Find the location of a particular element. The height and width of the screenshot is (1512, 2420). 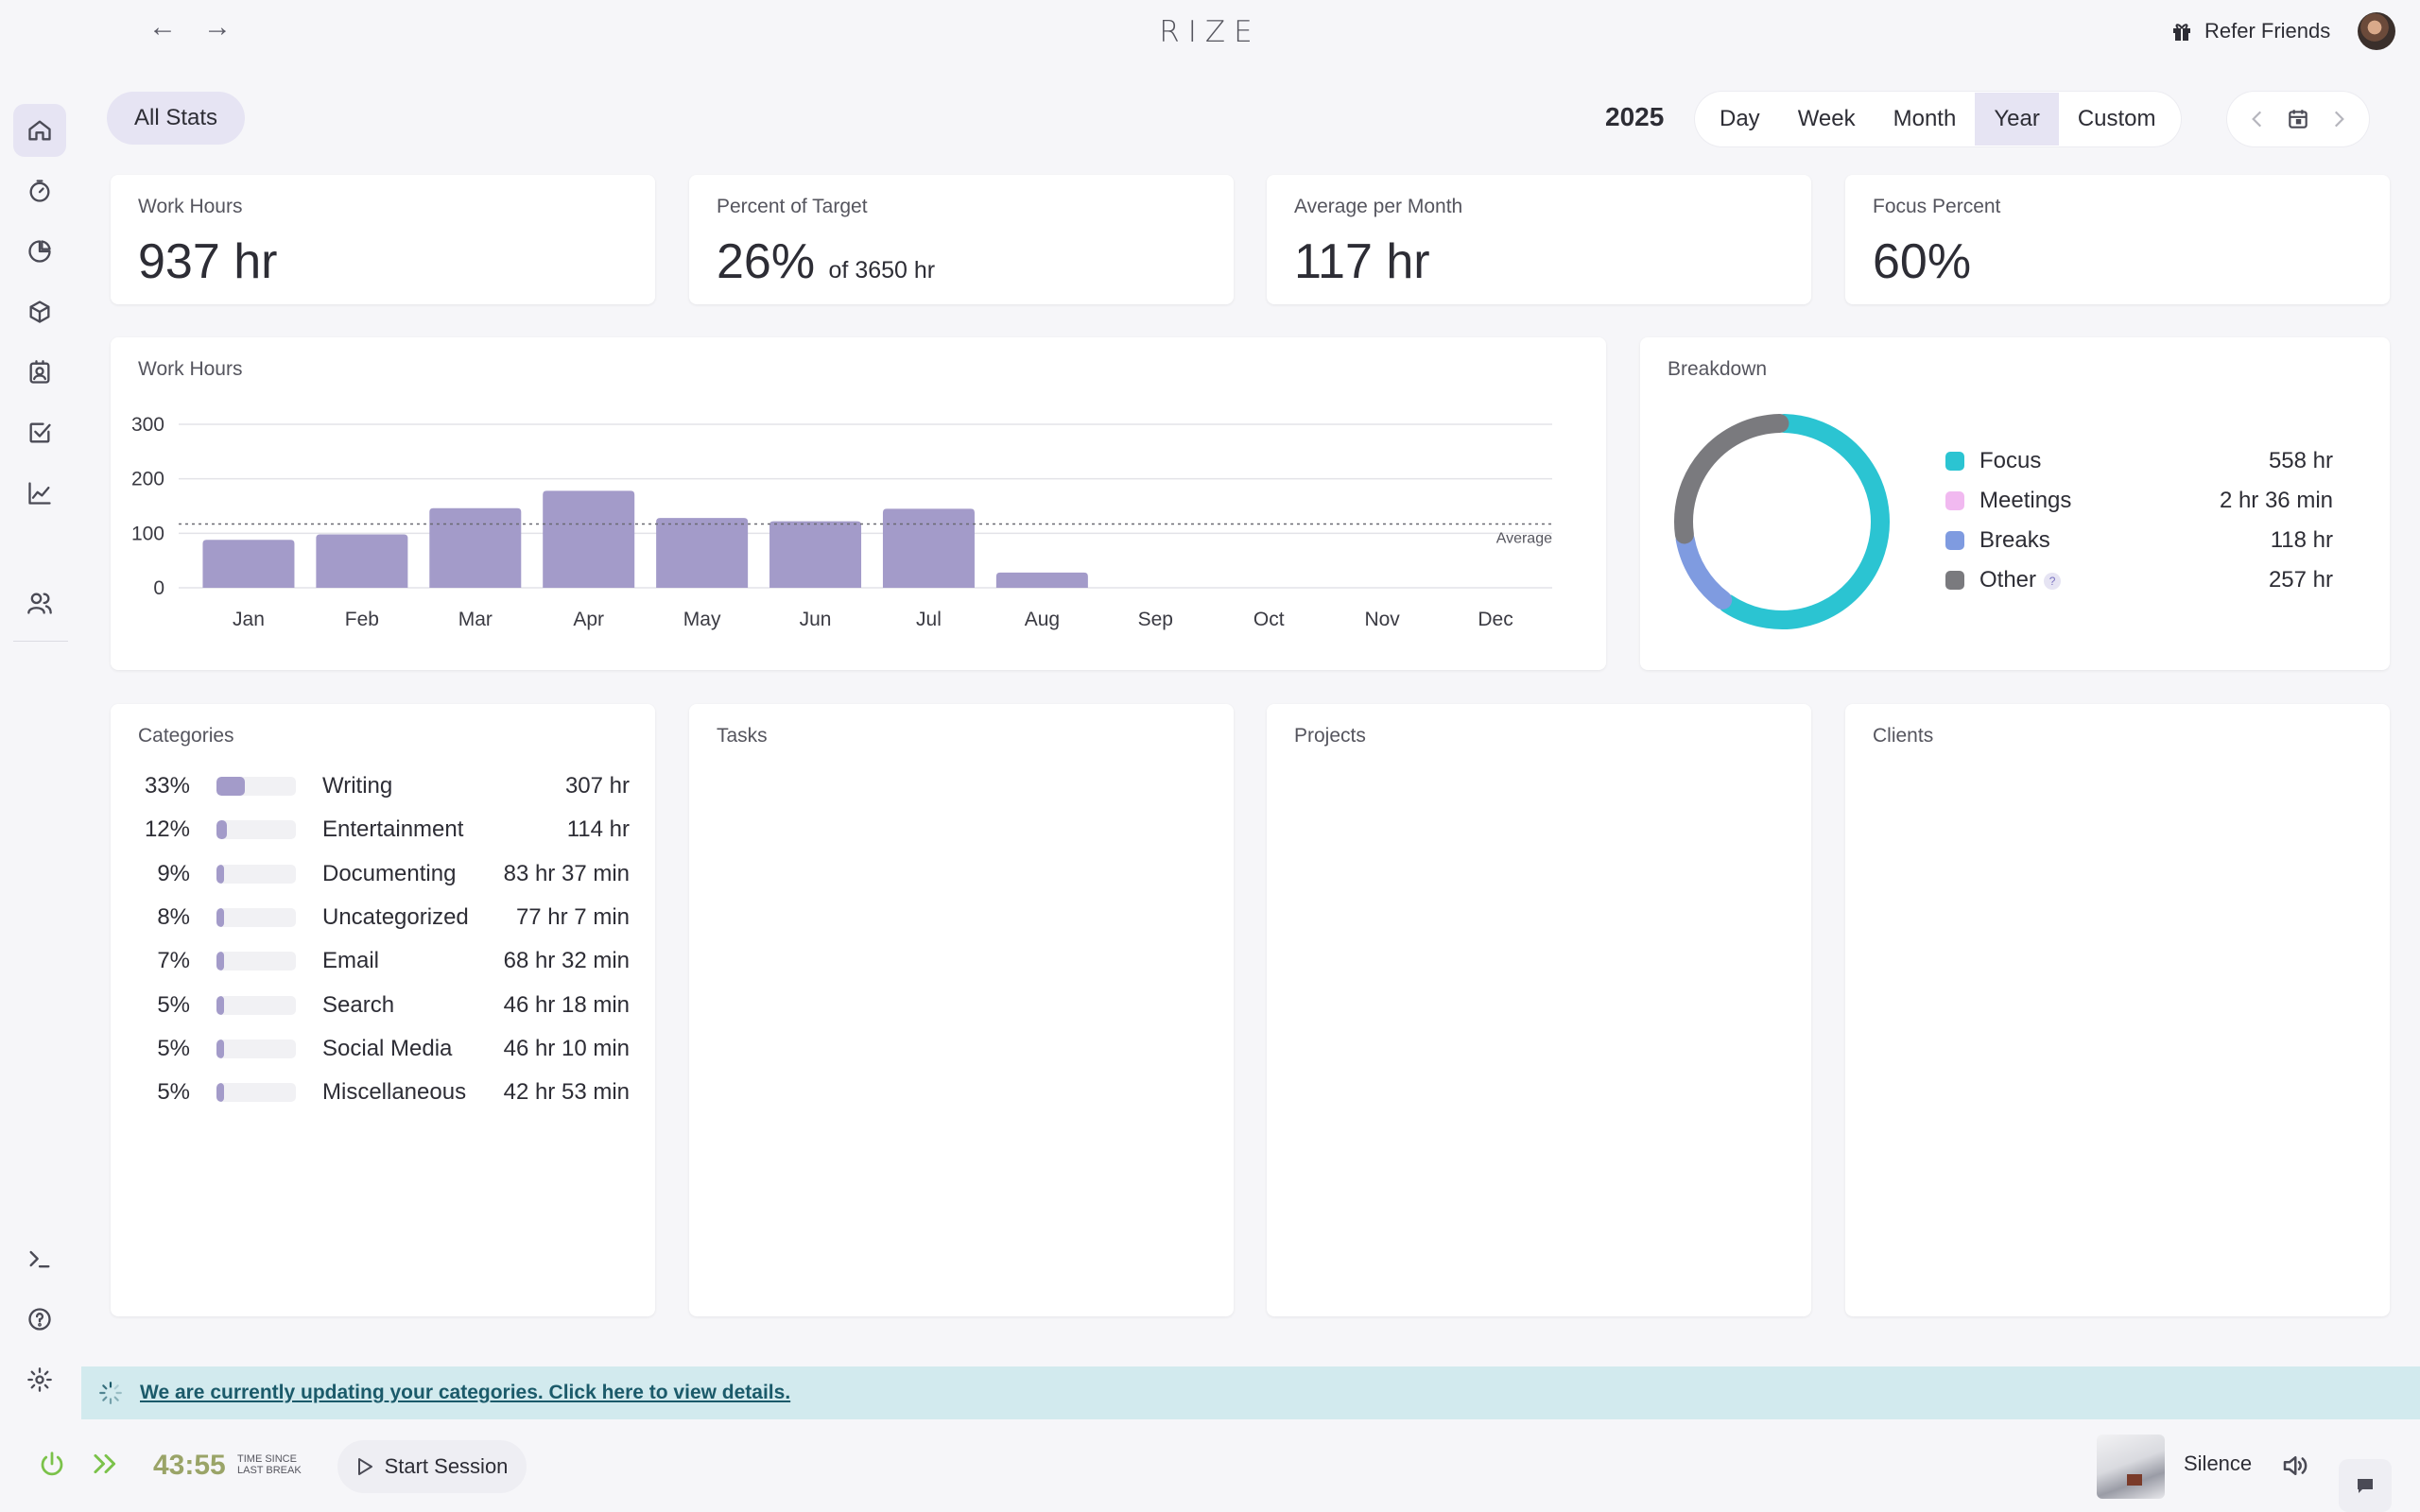

help-badge-icon: ? is located at coordinates (2053, 581).